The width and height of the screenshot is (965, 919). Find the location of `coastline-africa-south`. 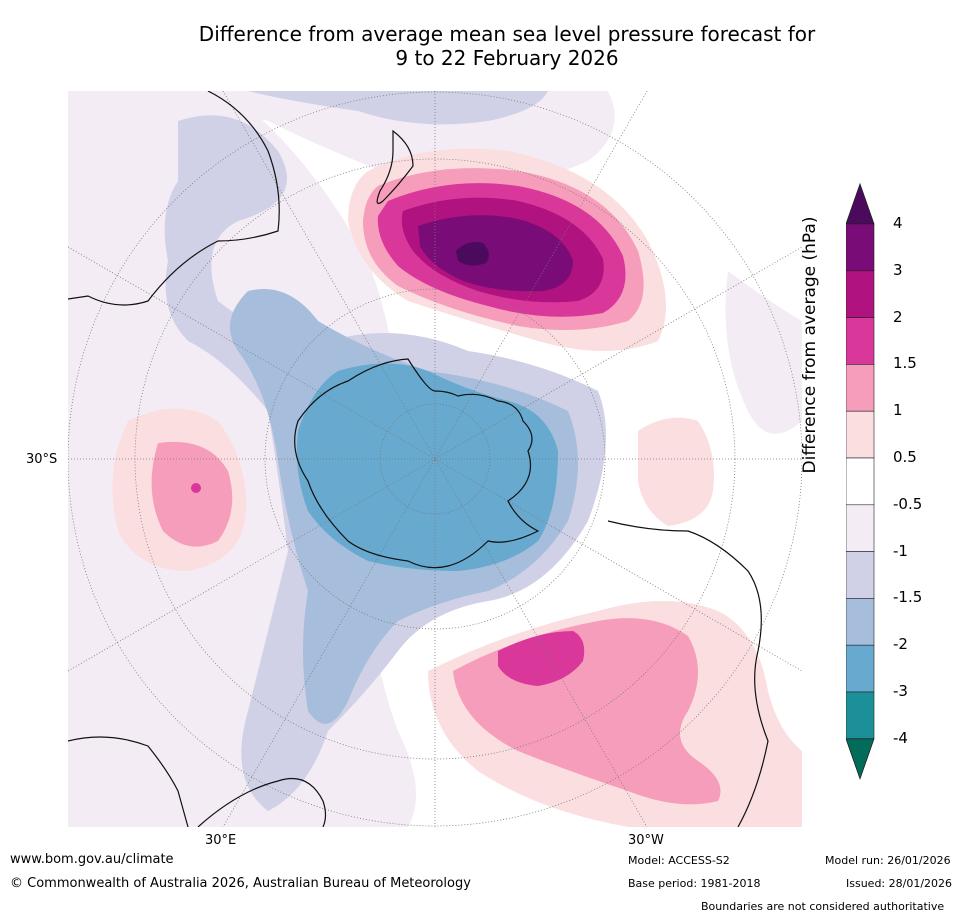

coastline-africa-south is located at coordinates (262, 802).